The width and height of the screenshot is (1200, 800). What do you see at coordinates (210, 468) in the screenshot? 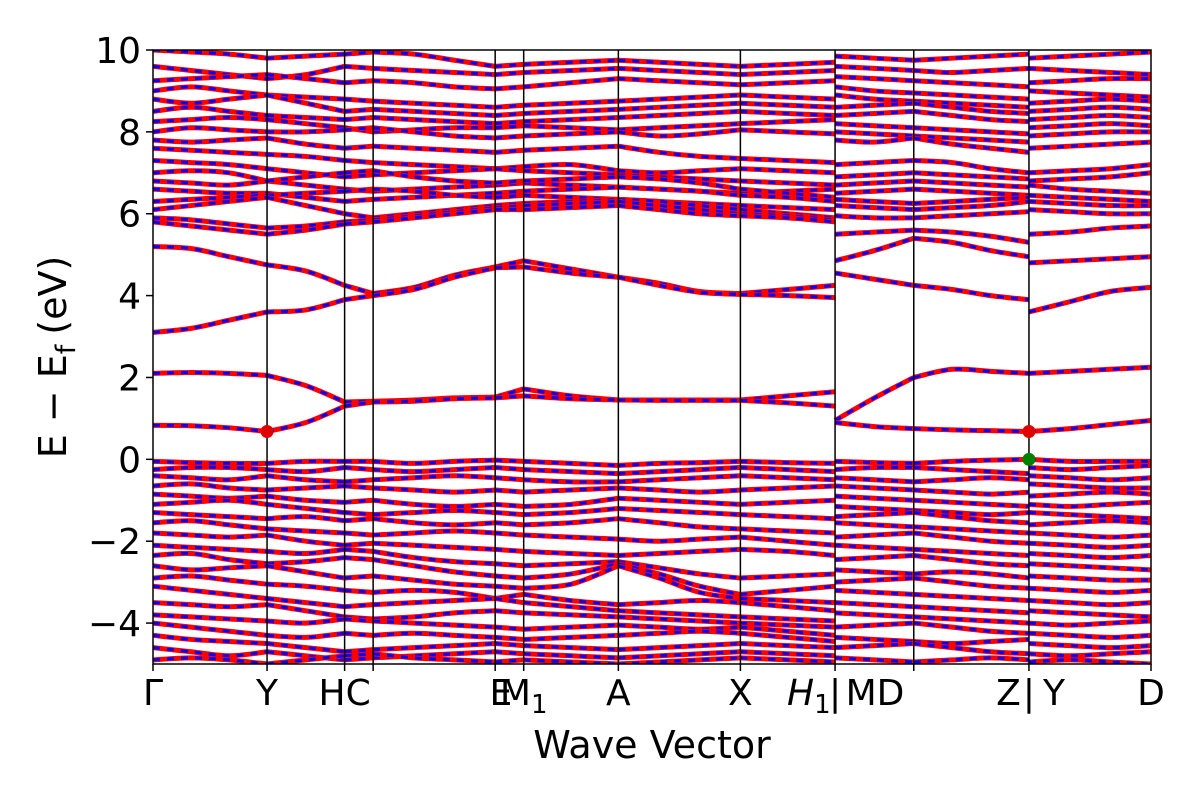
I see `band-line-spin-down-s0-b23` at bounding box center [210, 468].